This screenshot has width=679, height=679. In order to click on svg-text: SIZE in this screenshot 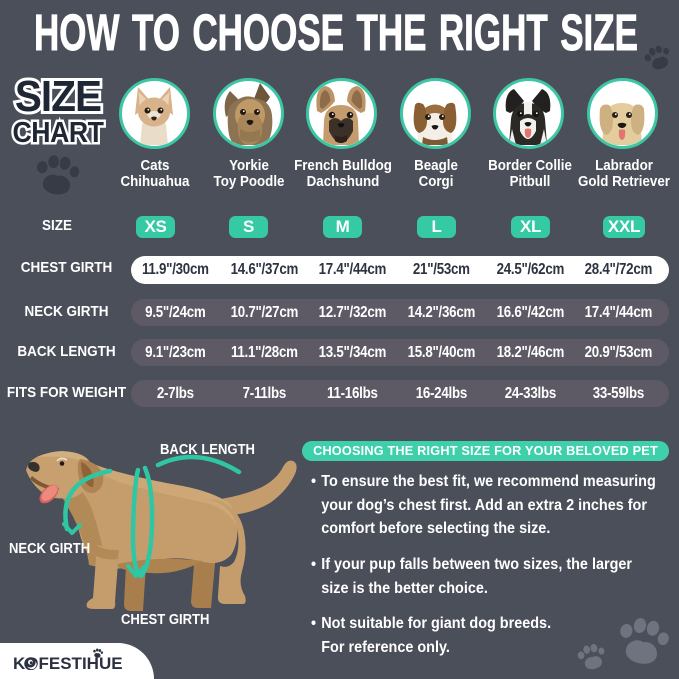, I will do `click(58, 95)`.